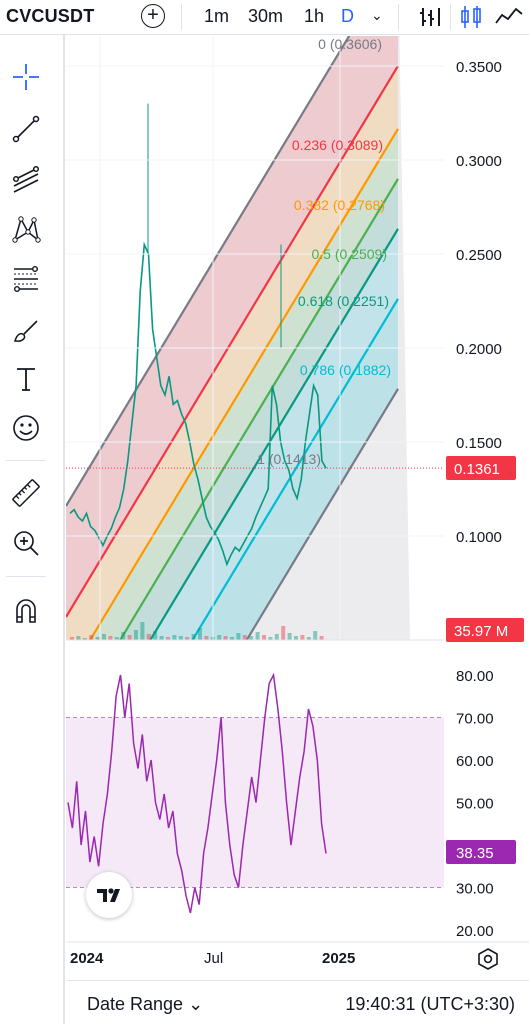 Image resolution: width=529 pixels, height=1025 pixels. I want to click on rsi-axis-label: 80.00, so click(475, 676).